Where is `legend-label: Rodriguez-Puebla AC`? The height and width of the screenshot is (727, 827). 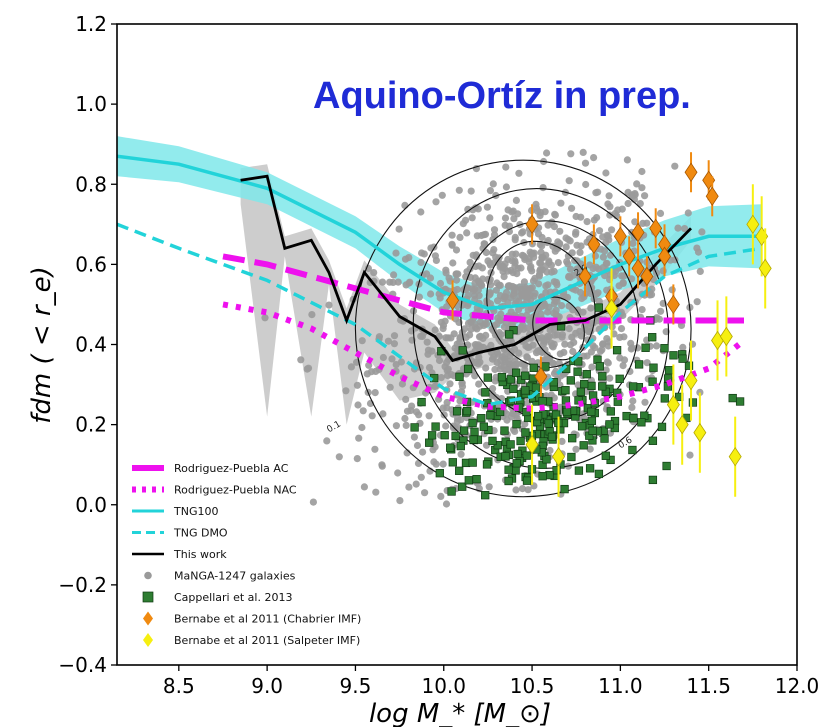 legend-label: Rodriguez-Puebla AC is located at coordinates (231, 468).